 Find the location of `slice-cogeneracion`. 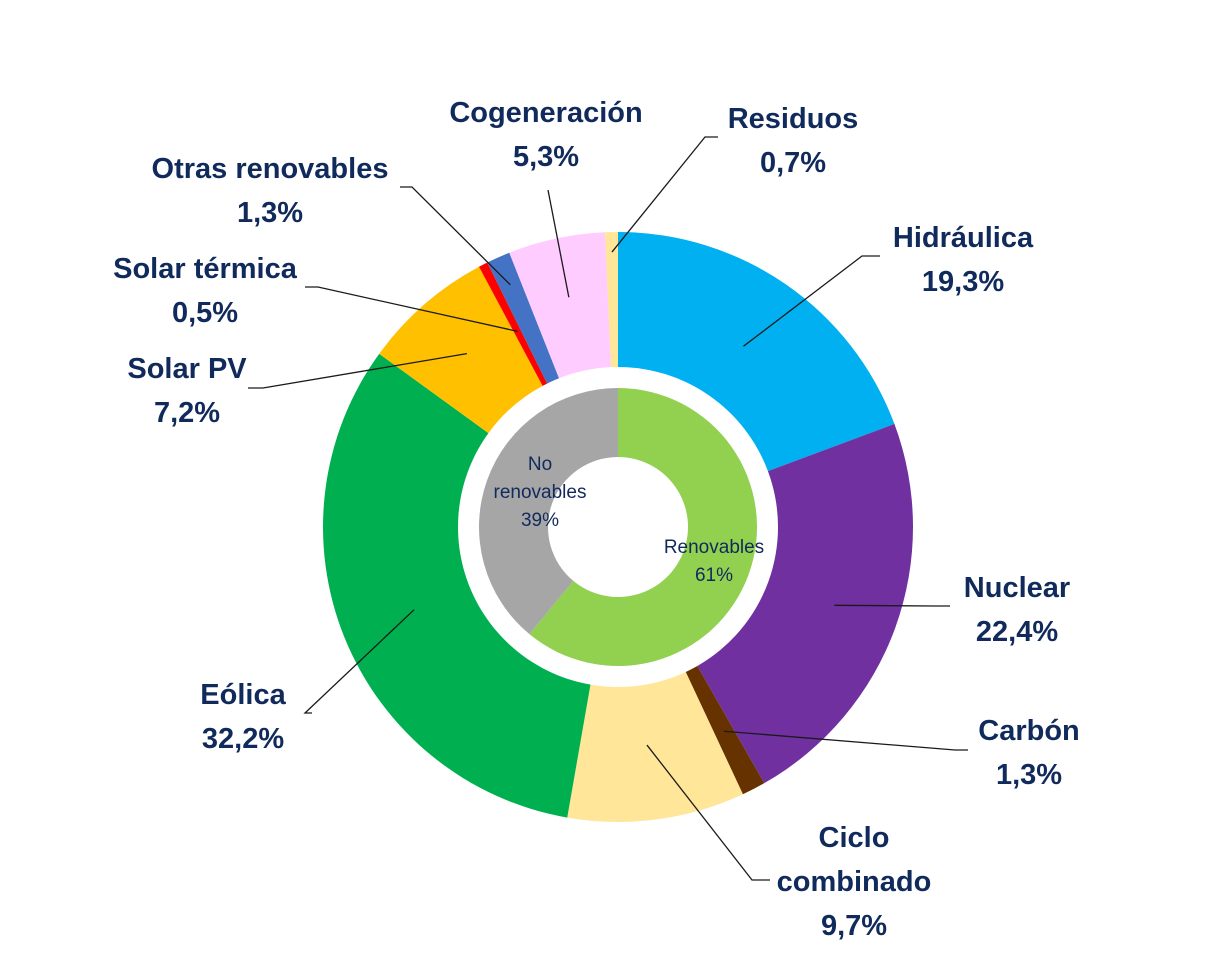

slice-cogeneracion is located at coordinates (560, 305).